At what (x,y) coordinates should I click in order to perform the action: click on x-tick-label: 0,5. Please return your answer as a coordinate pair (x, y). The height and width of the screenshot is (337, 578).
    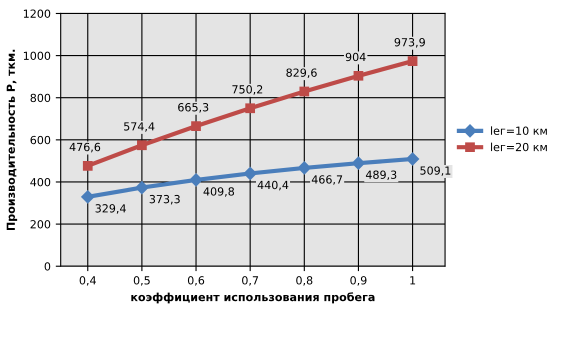
    Looking at the image, I should click on (142, 281).